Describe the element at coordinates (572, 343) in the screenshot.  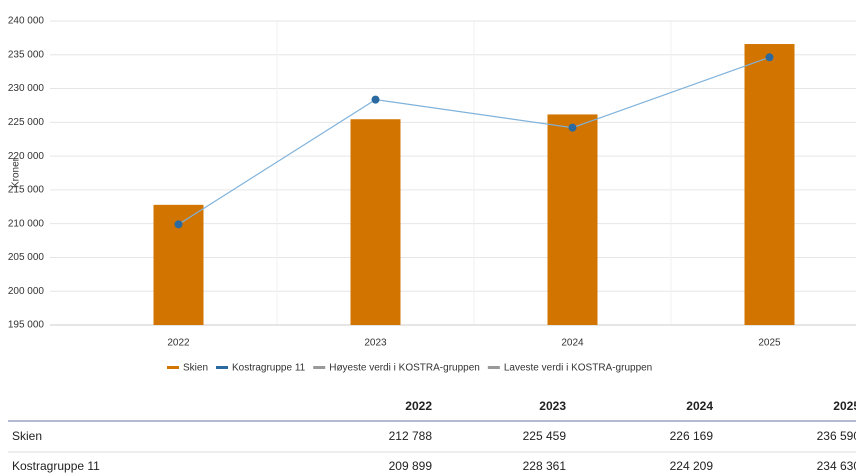
I see `x-tick-label: 2024` at that location.